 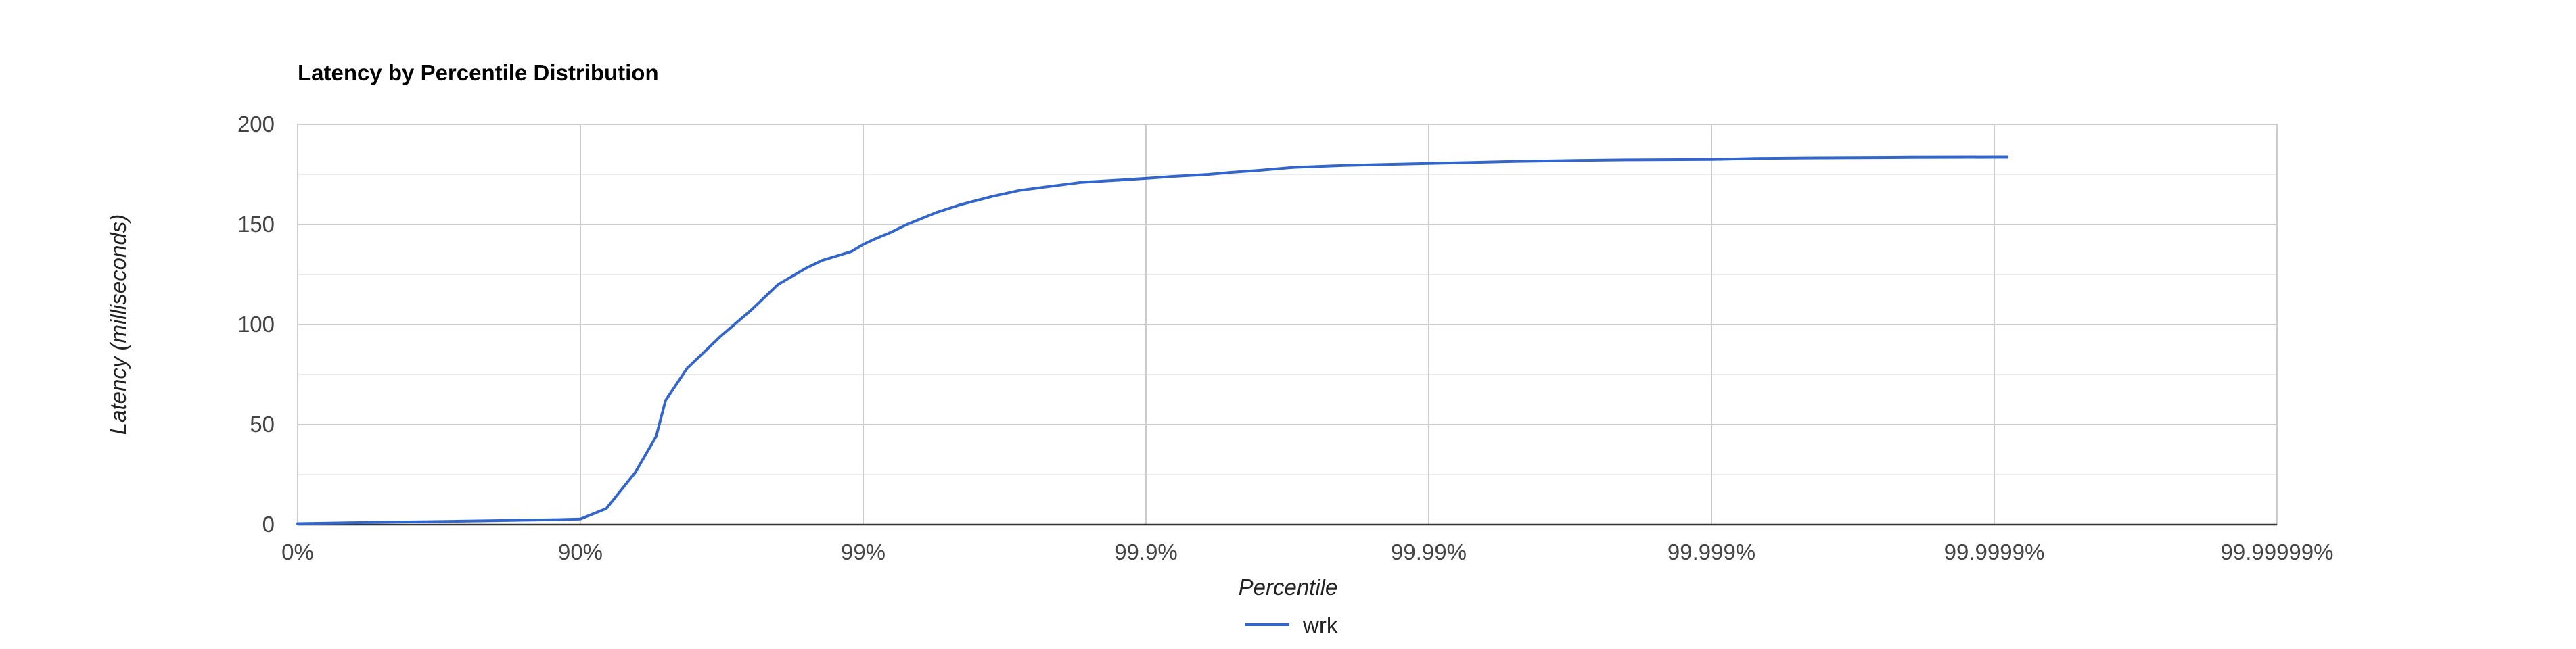 I want to click on y-tick-label: 100, so click(x=256, y=324).